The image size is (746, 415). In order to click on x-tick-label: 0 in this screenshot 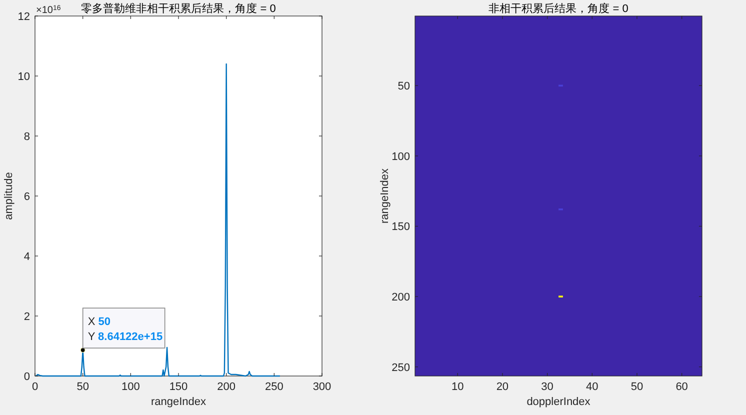, I will do `click(35, 387)`.